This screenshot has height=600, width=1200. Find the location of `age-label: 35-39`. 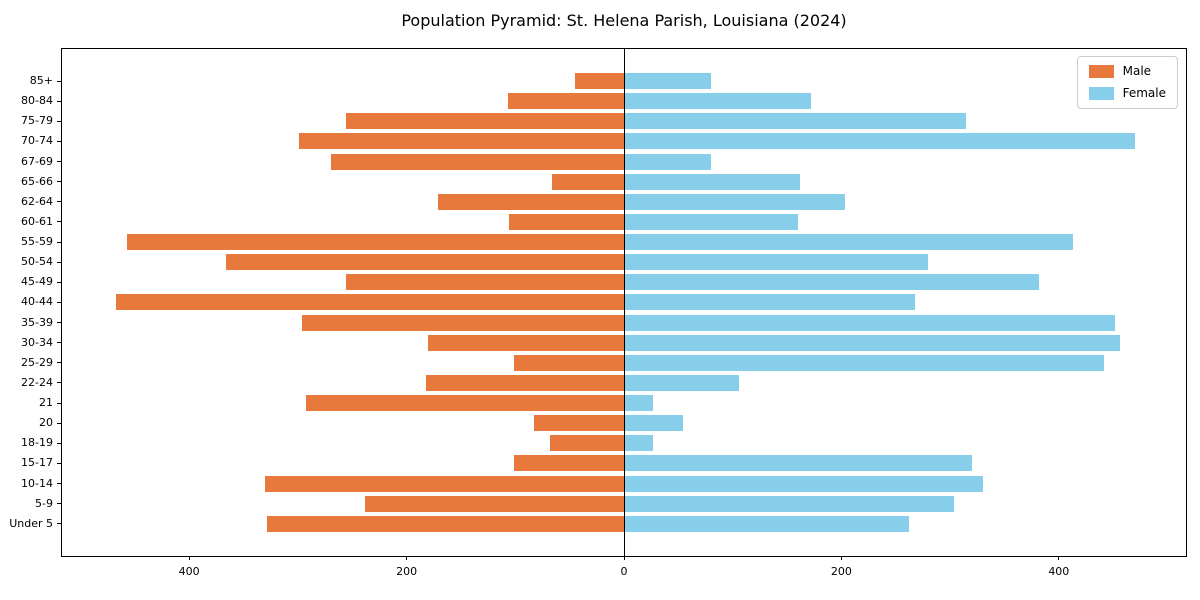

age-label: 35-39 is located at coordinates (37, 322).